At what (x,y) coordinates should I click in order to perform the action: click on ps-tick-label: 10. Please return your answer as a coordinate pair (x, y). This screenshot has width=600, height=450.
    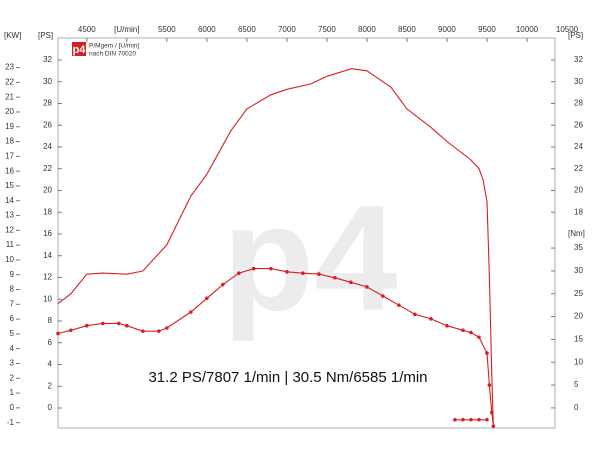
    Looking at the image, I should click on (47, 298).